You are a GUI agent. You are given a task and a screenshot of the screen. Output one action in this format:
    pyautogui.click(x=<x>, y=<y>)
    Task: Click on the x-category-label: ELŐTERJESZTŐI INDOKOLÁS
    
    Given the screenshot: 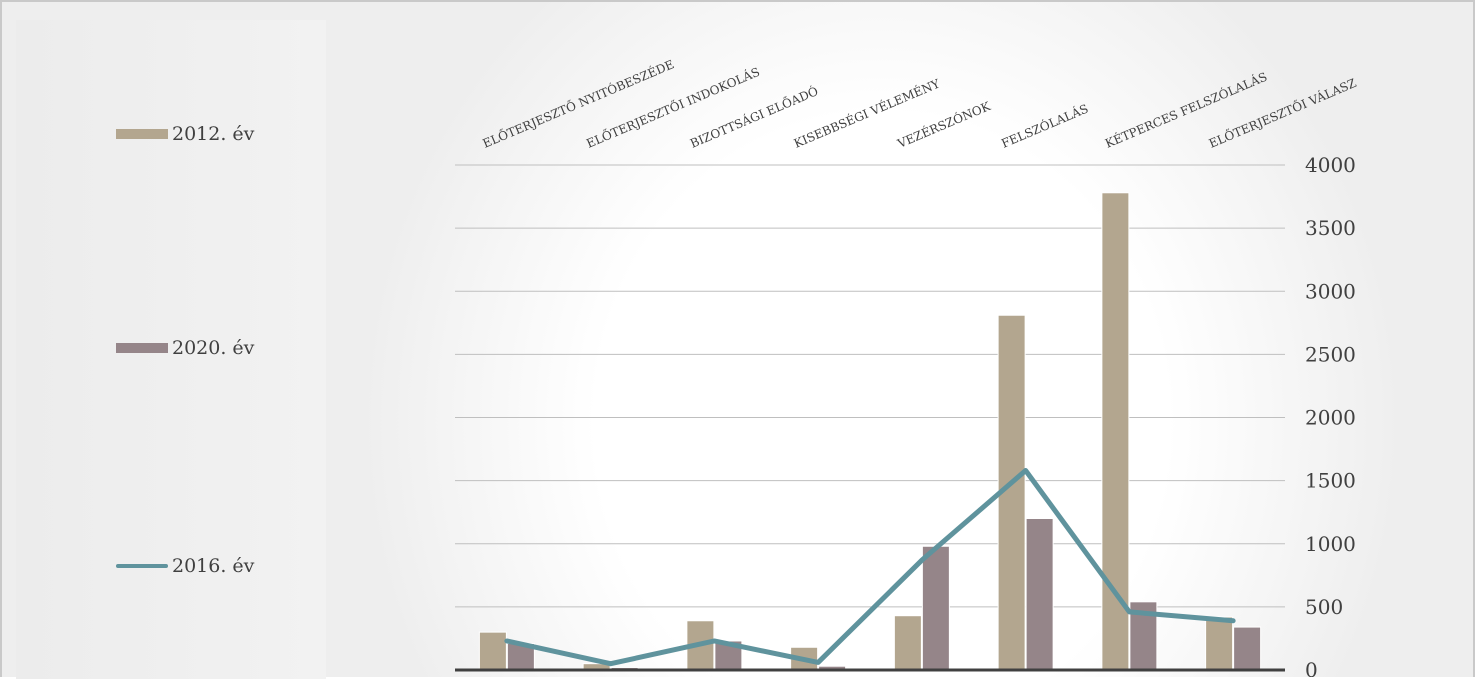 What is the action you would take?
    pyautogui.click(x=673, y=107)
    